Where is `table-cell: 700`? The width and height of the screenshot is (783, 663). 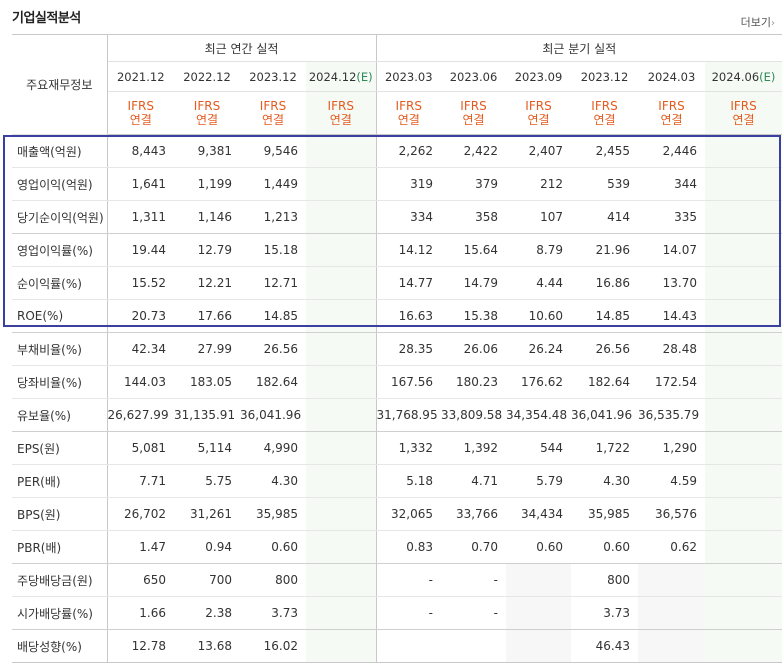 table-cell: 700 is located at coordinates (207, 580).